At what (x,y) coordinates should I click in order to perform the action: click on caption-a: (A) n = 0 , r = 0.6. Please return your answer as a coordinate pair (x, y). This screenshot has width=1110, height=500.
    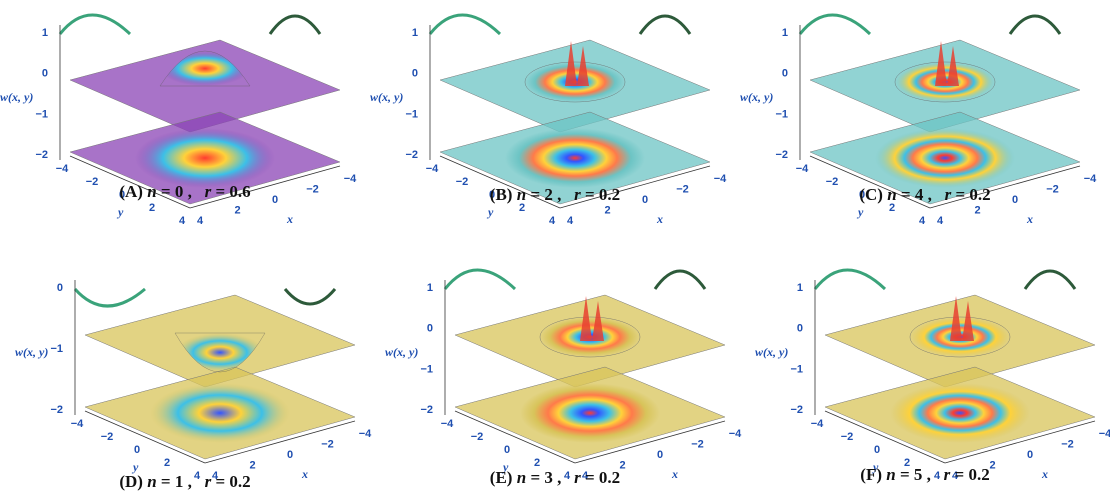
    Looking at the image, I should click on (185, 191).